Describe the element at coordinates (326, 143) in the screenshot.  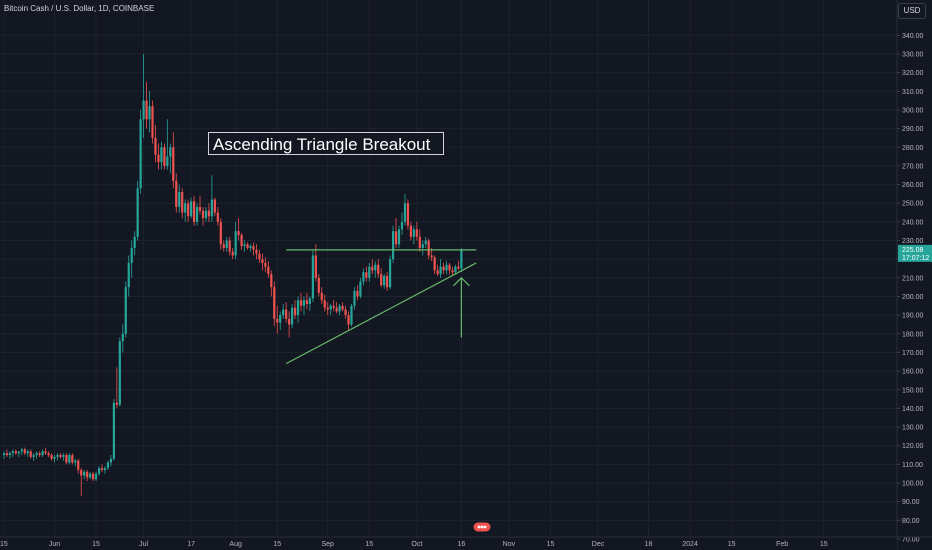
I see `annotation-box: Ascending Triangle Breakout` at that location.